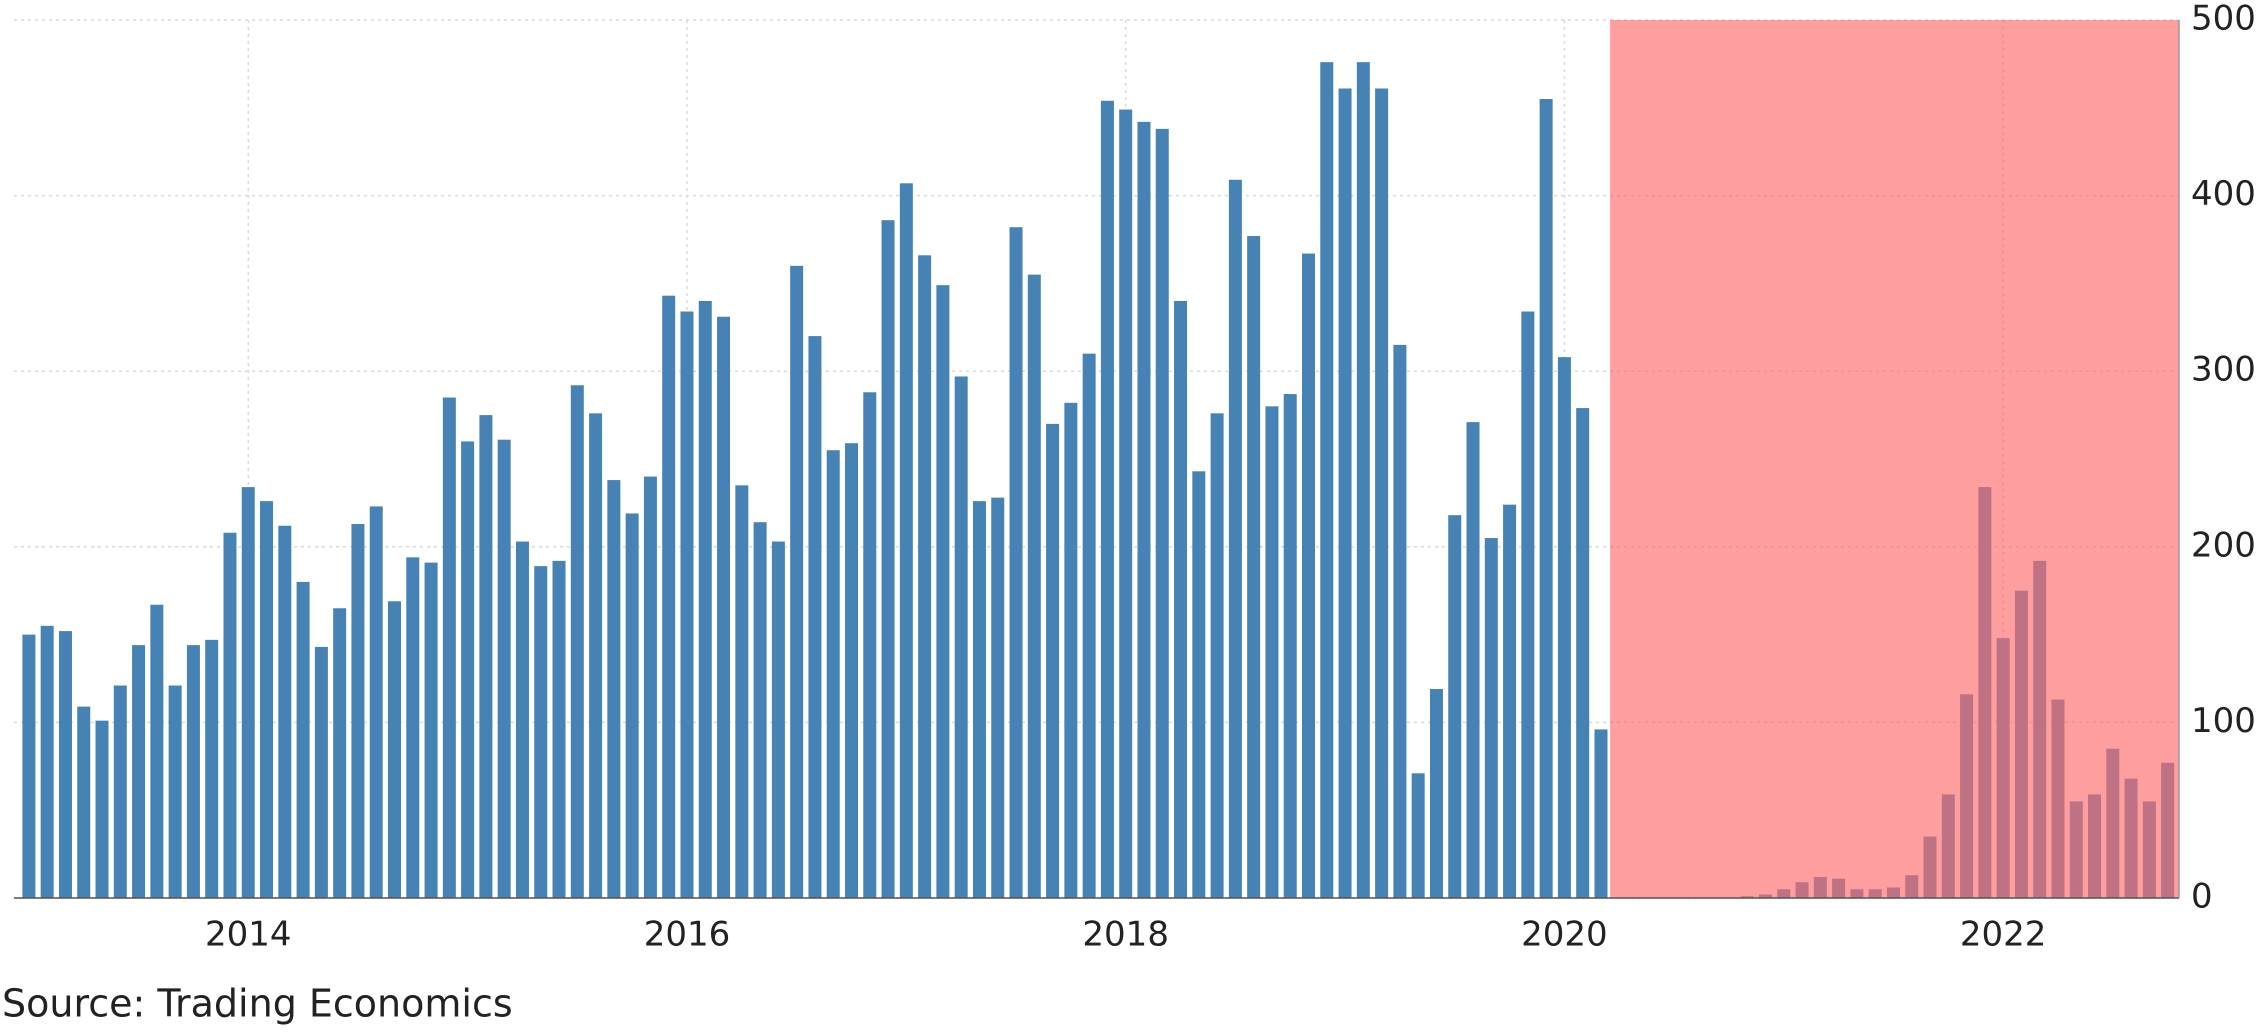 This screenshot has width=2263, height=1033. Describe the element at coordinates (248, 935) in the screenshot. I see `x-tick-label: 2014` at that location.